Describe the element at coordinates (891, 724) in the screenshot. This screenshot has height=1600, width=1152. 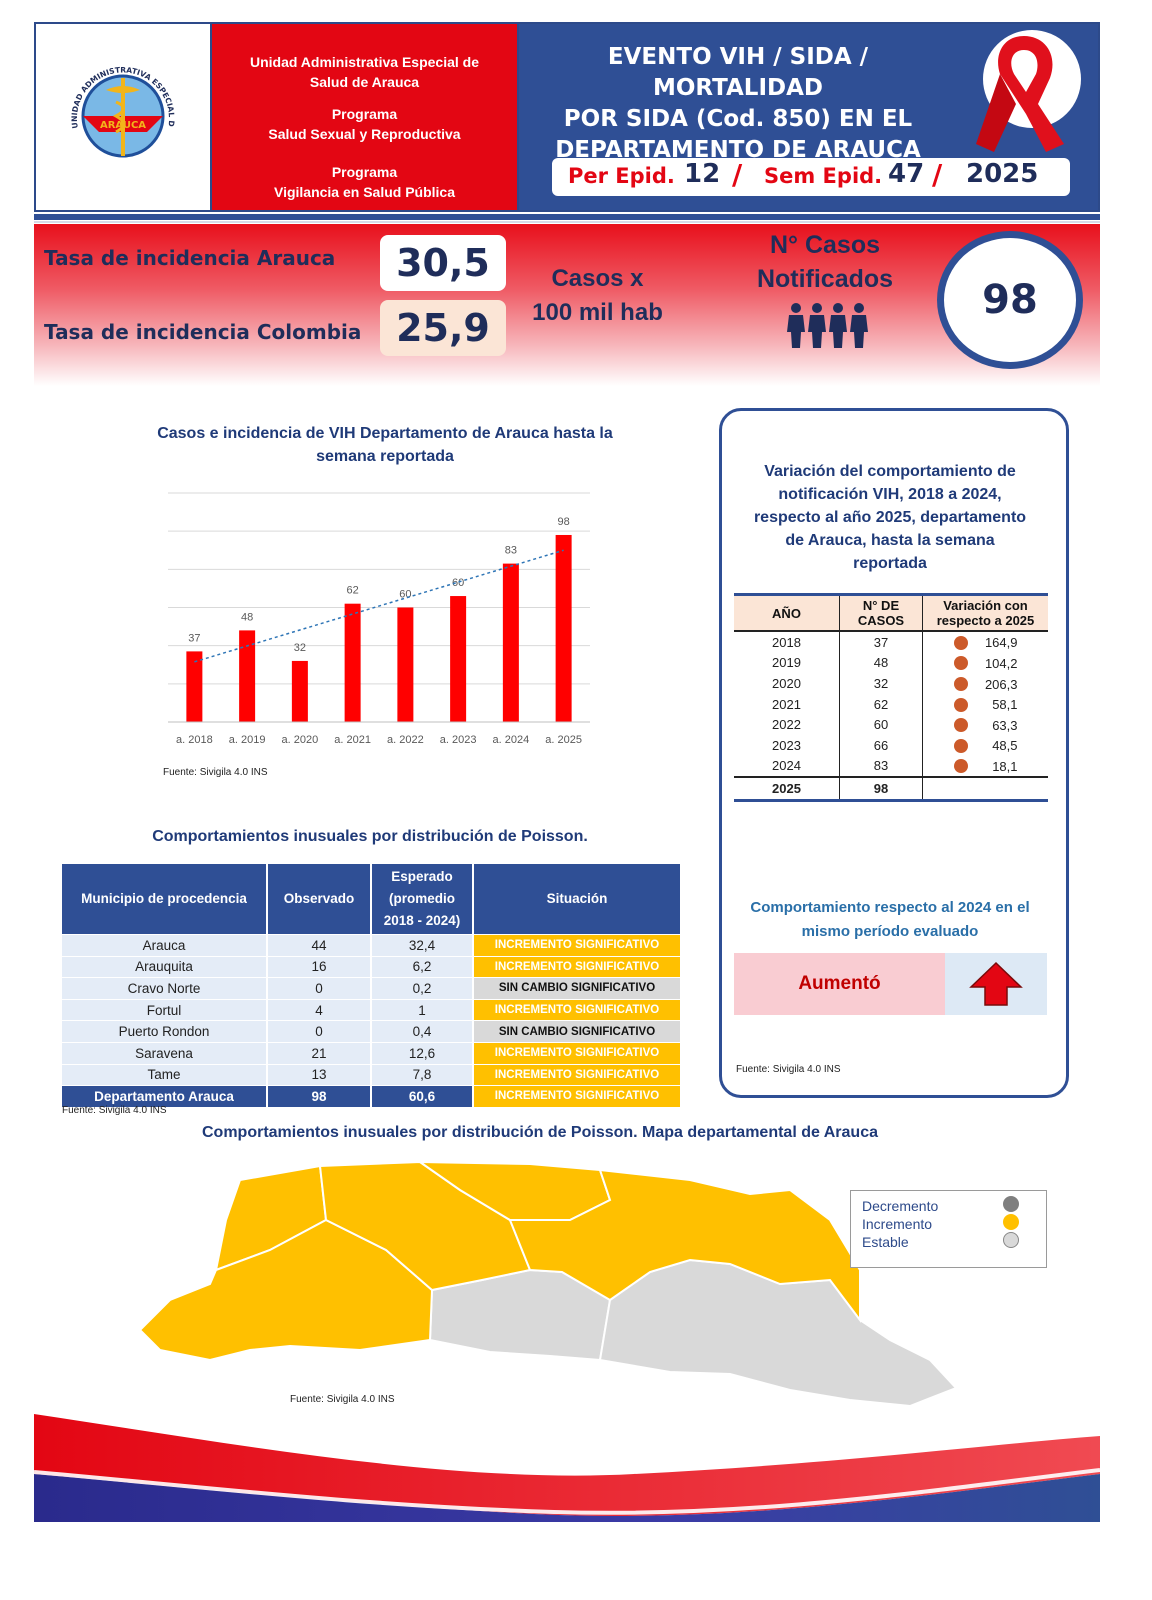
I see `table-row: 2022 60 63,3` at that location.